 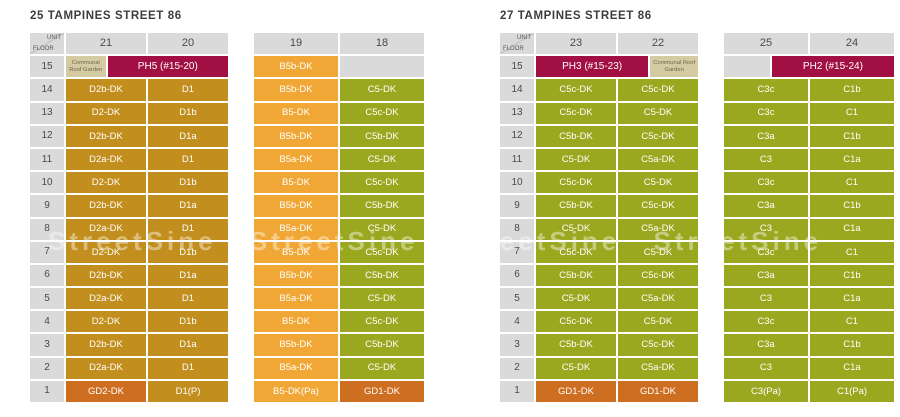 I want to click on stack-header-20: 20, so click(x=188, y=44).